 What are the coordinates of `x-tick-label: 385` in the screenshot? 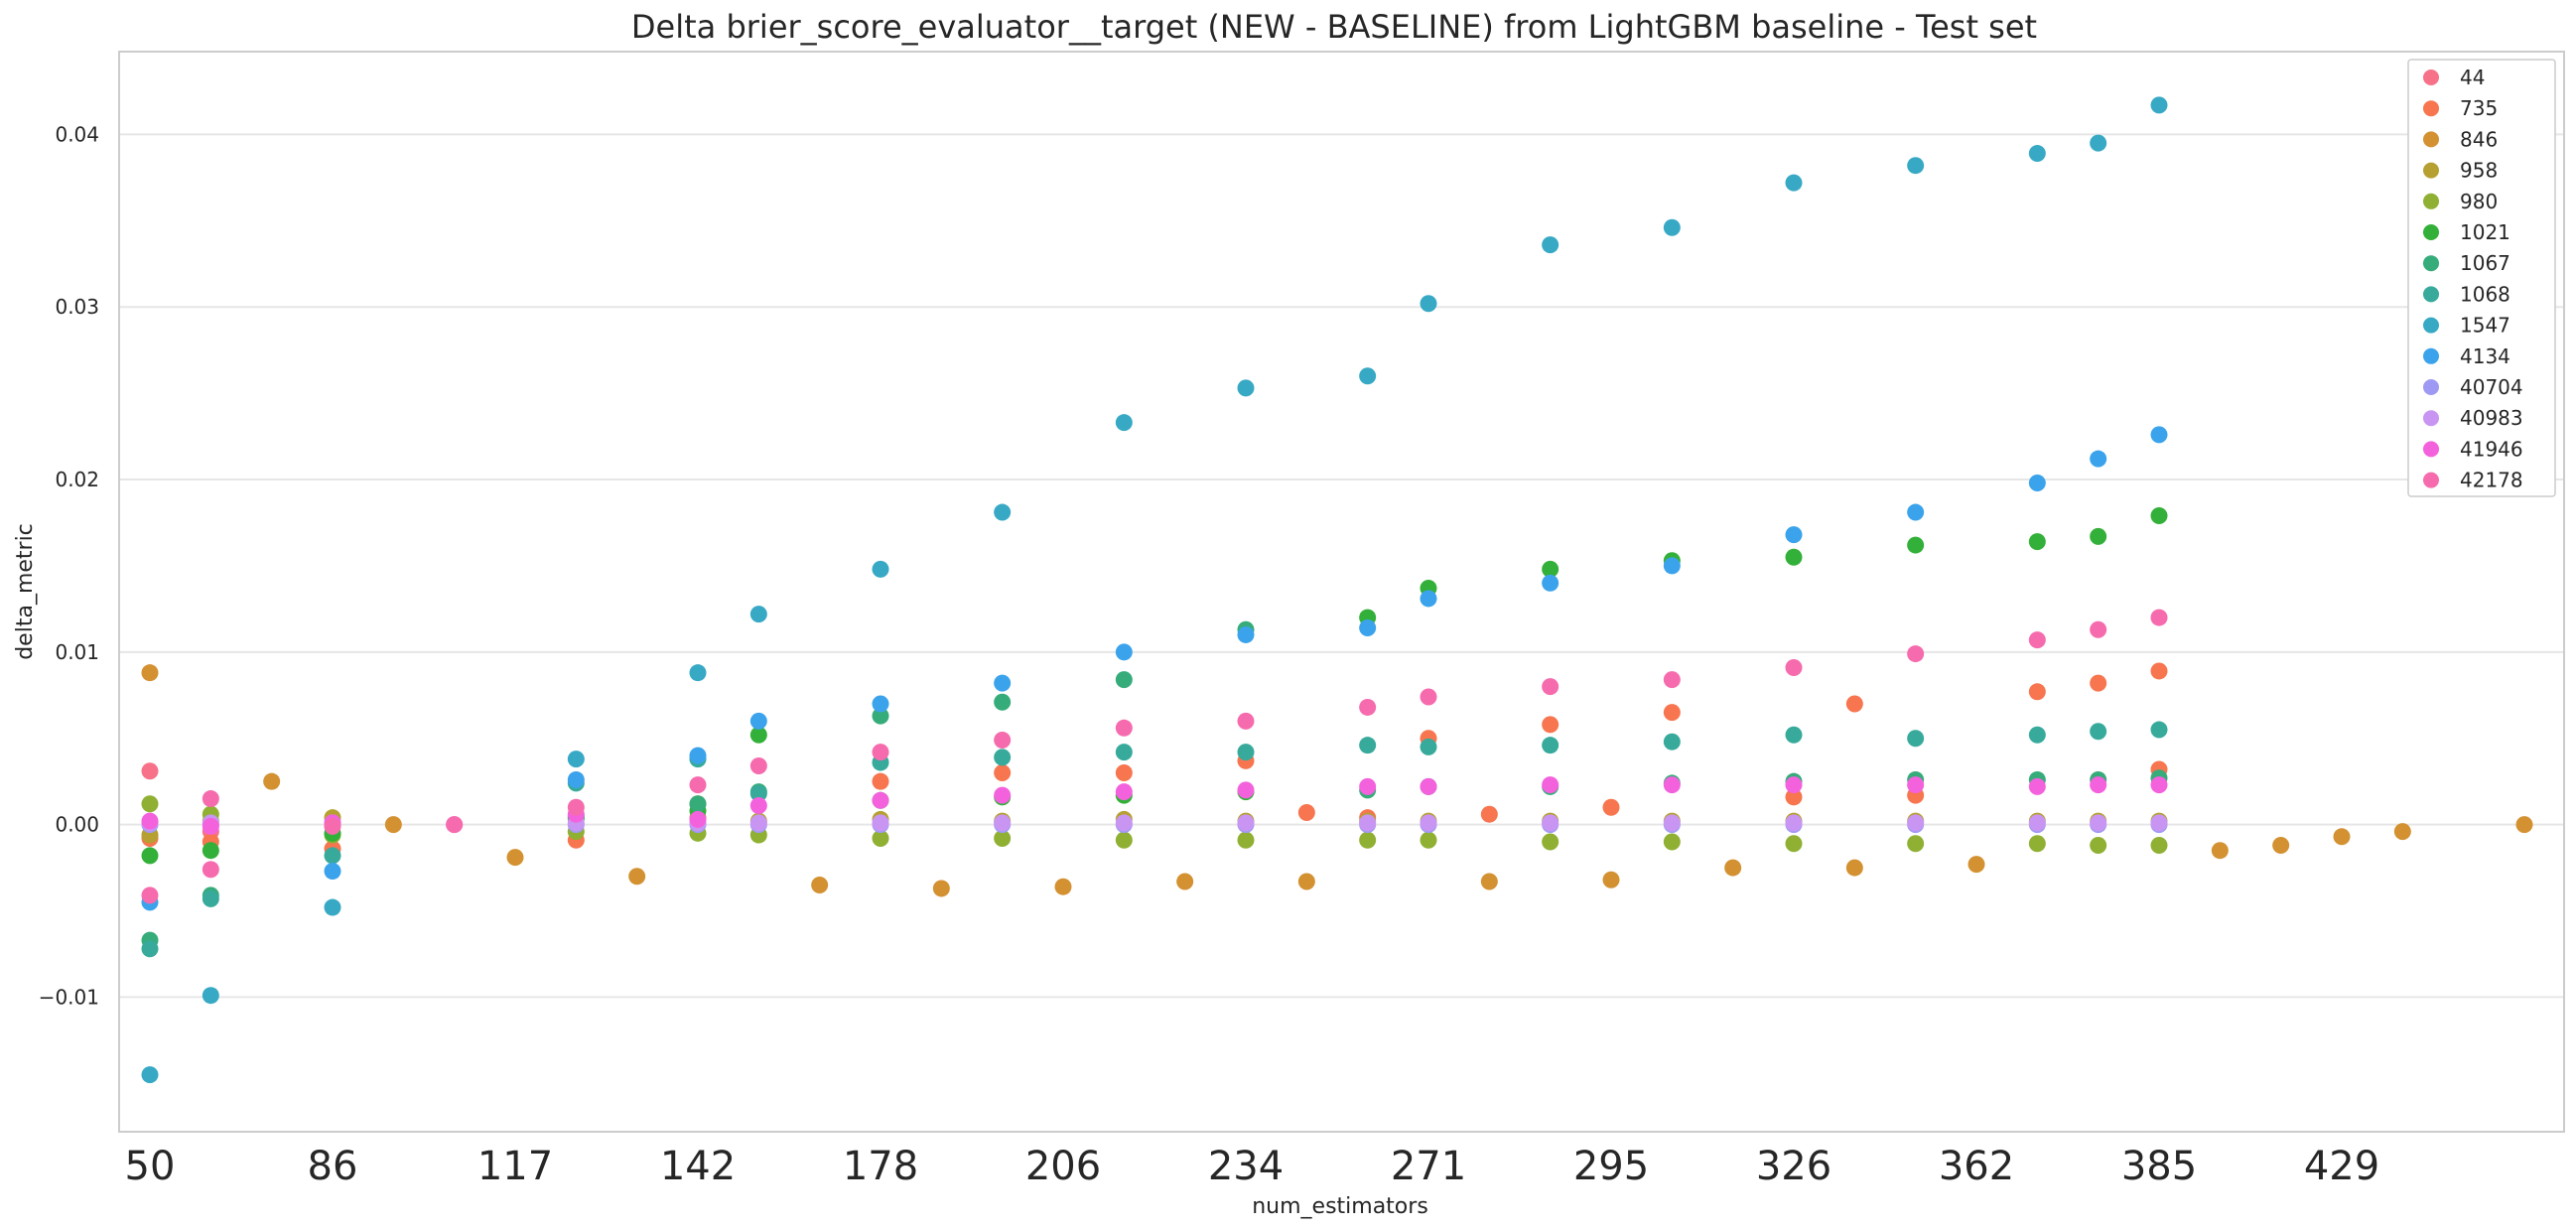 It's located at (2159, 1166).